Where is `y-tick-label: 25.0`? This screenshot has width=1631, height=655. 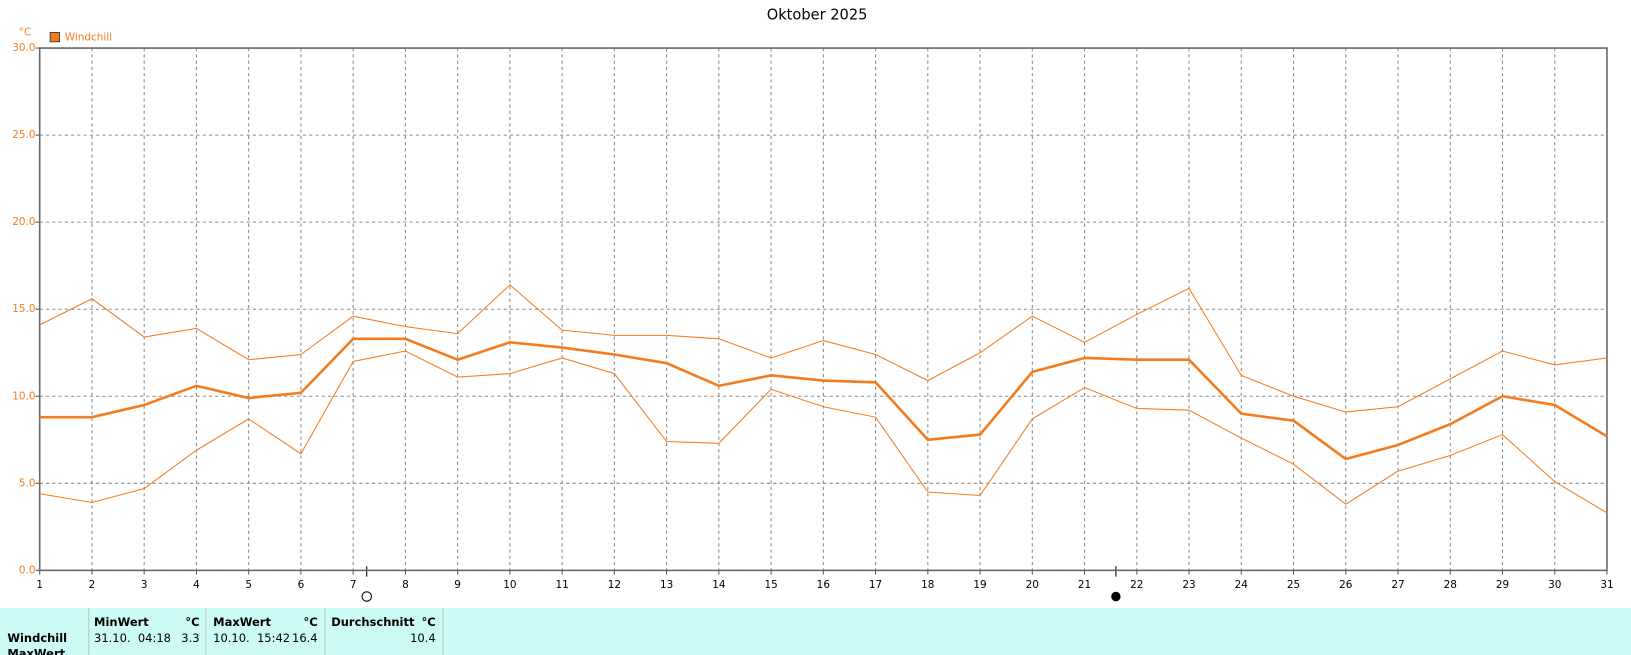 y-tick-label: 25.0 is located at coordinates (23, 135).